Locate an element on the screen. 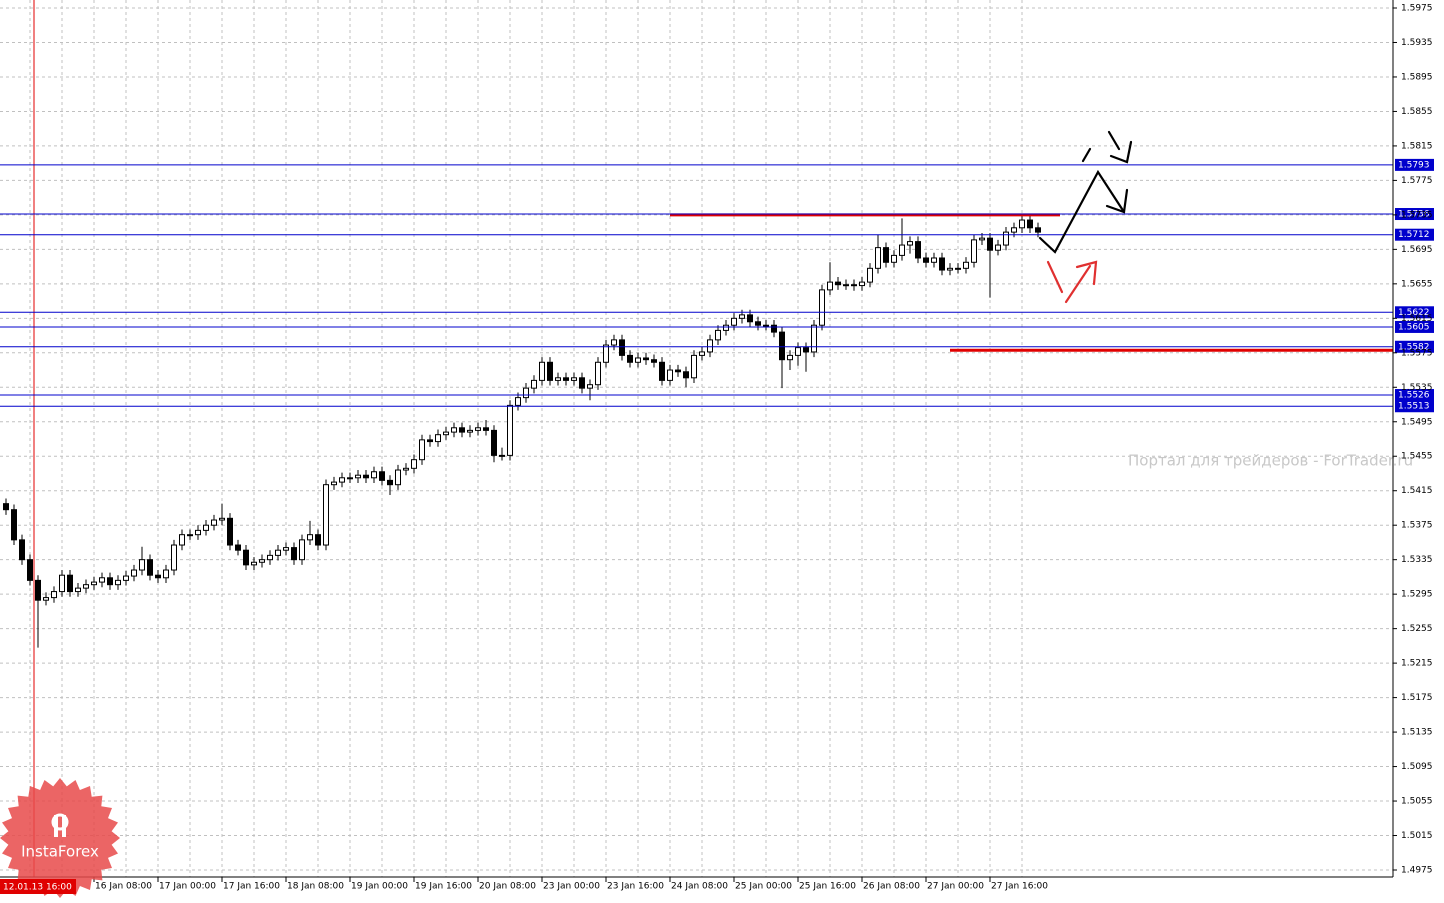  y-tick-label: 1.5055 is located at coordinates (1417, 802).